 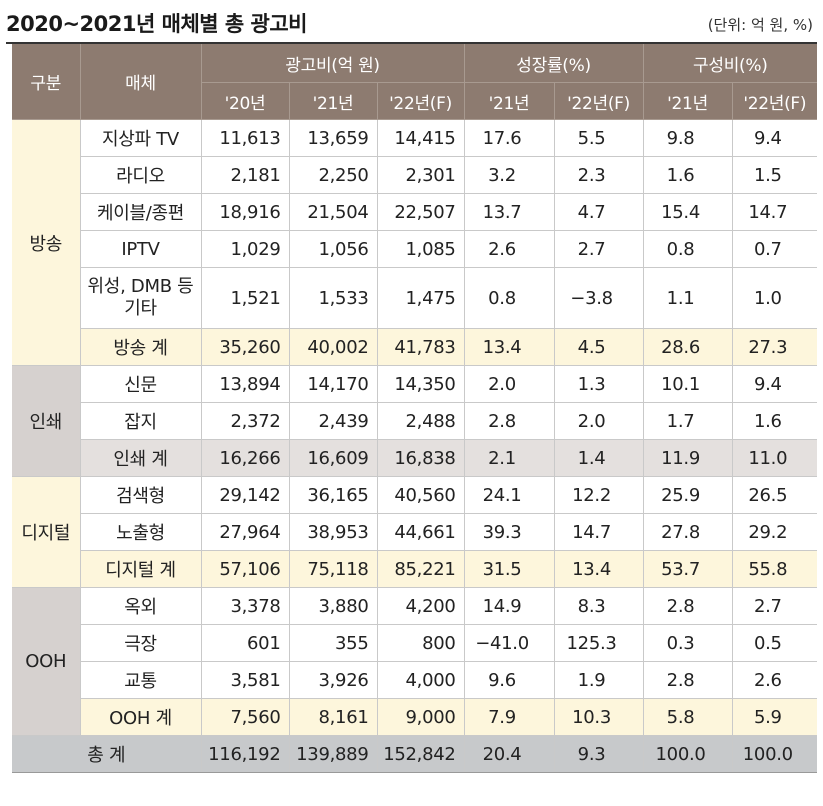 What do you see at coordinates (688, 643) in the screenshot?
I see `cell-s21: 0.3` at bounding box center [688, 643].